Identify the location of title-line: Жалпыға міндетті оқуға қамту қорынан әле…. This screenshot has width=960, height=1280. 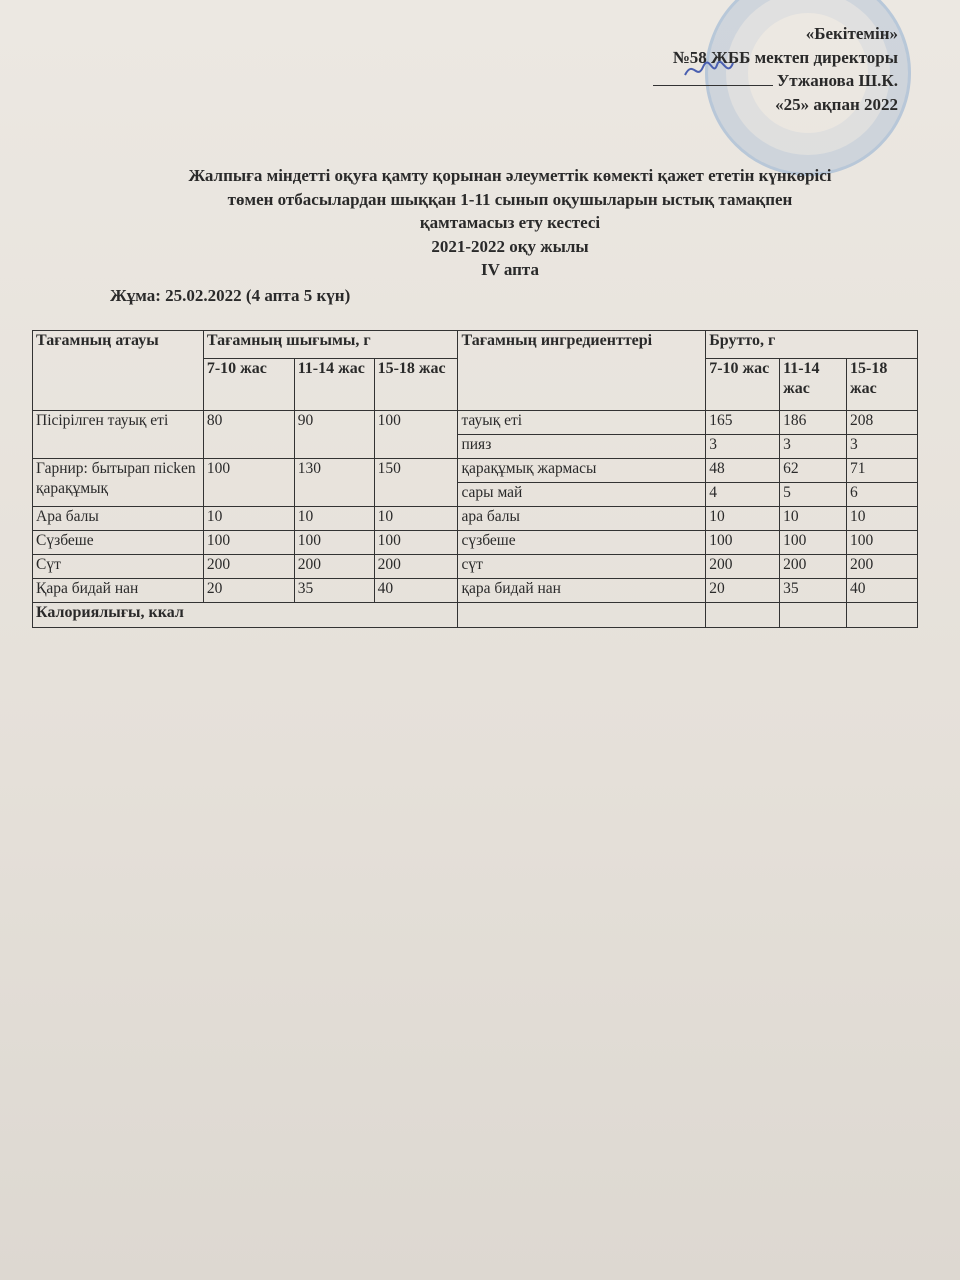
(510, 175).